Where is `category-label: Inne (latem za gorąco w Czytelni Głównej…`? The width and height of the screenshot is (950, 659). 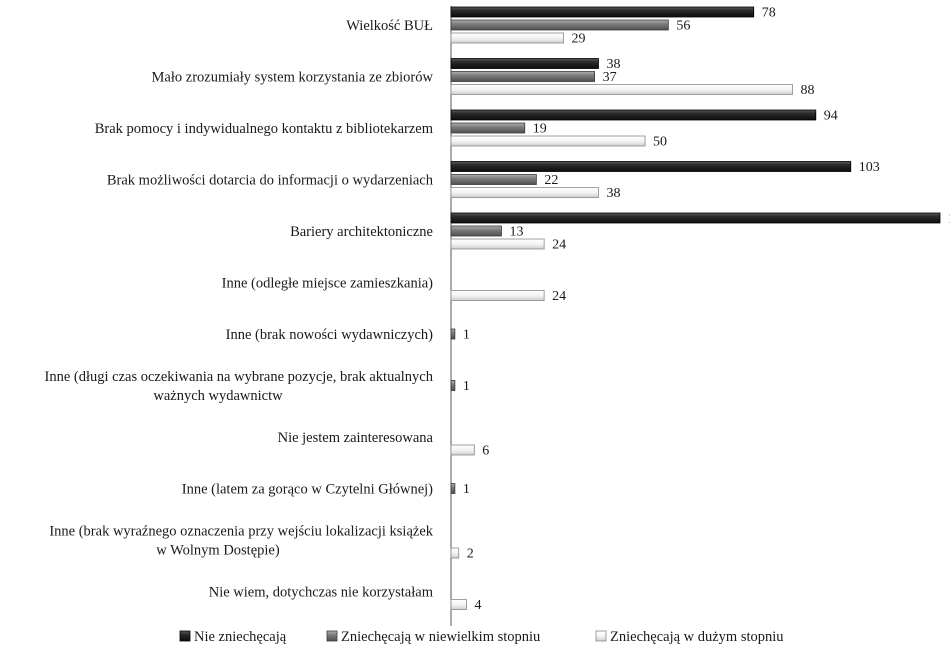
category-label: Inne (latem za gorąco w Czytelni Głównej… is located at coordinates (307, 490).